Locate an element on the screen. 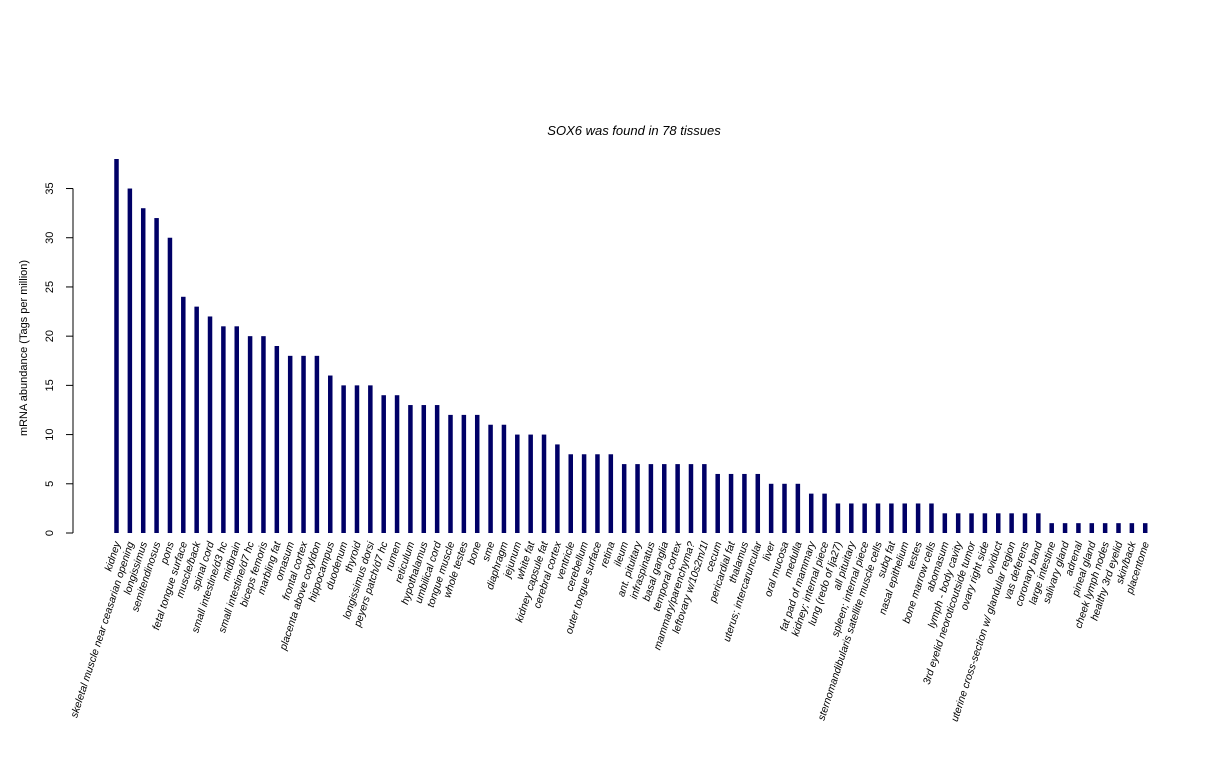  y-tick-label: 35 is located at coordinates (50, 188).